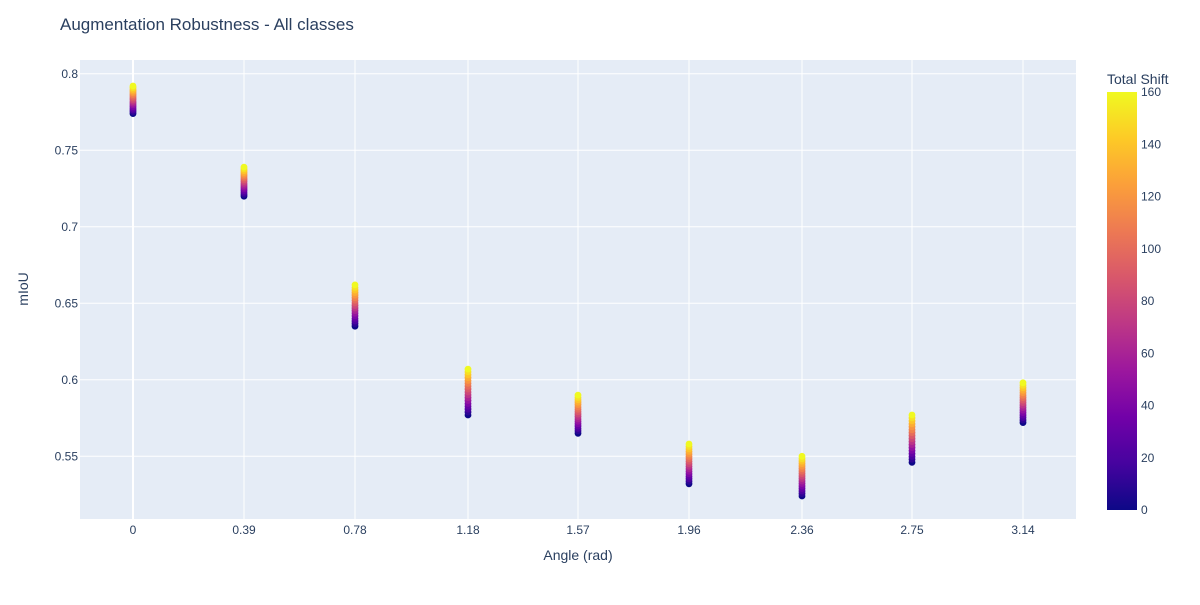 This screenshot has height=605, width=1200. I want to click on colorbar-tick-label: 0, so click(1144, 510).